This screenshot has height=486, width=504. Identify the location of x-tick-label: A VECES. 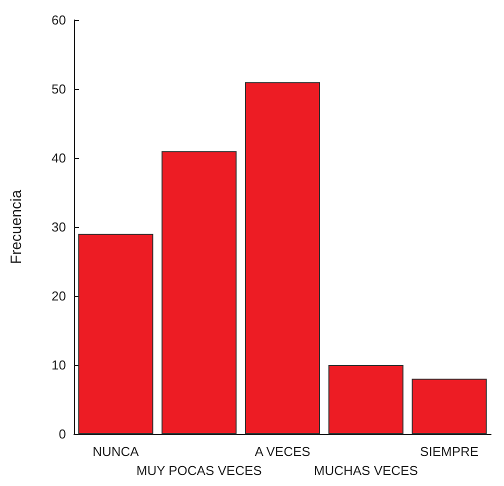
(282, 451).